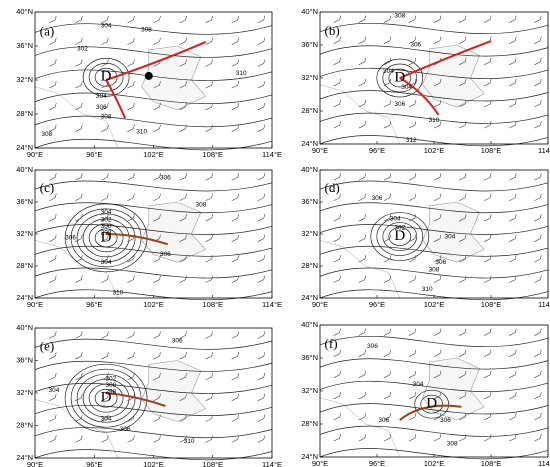  Describe the element at coordinates (272, 463) in the screenshot. I see `lon-tick-label: 114°E` at that location.